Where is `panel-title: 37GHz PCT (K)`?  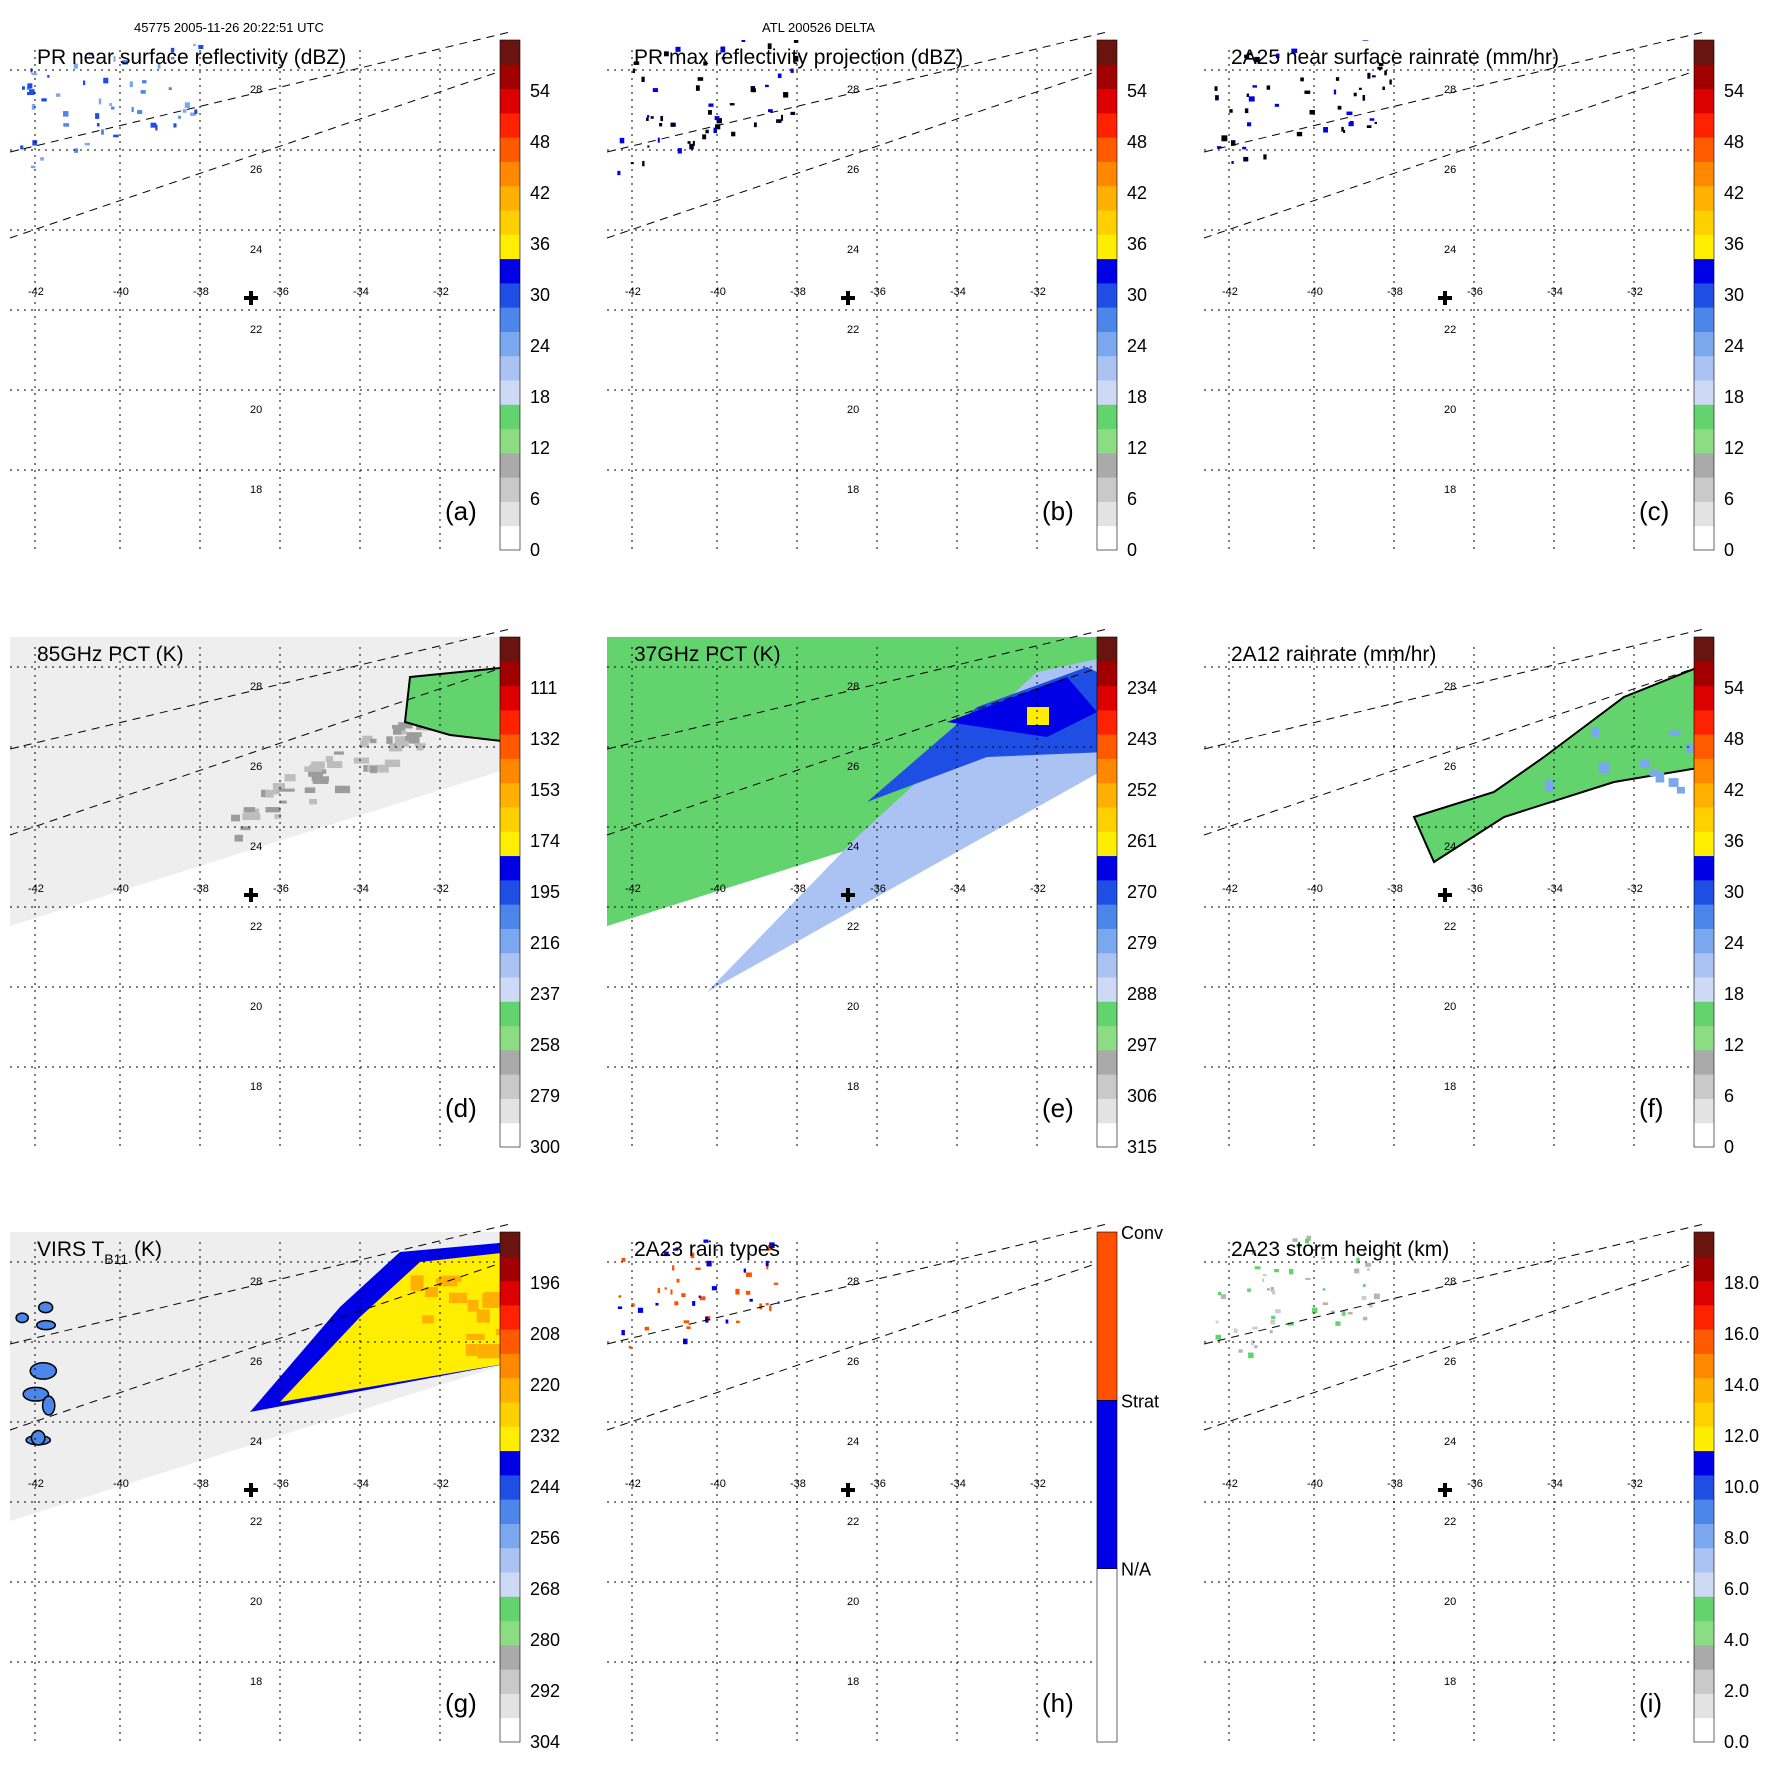 panel-title: 37GHz PCT (K) is located at coordinates (707, 654).